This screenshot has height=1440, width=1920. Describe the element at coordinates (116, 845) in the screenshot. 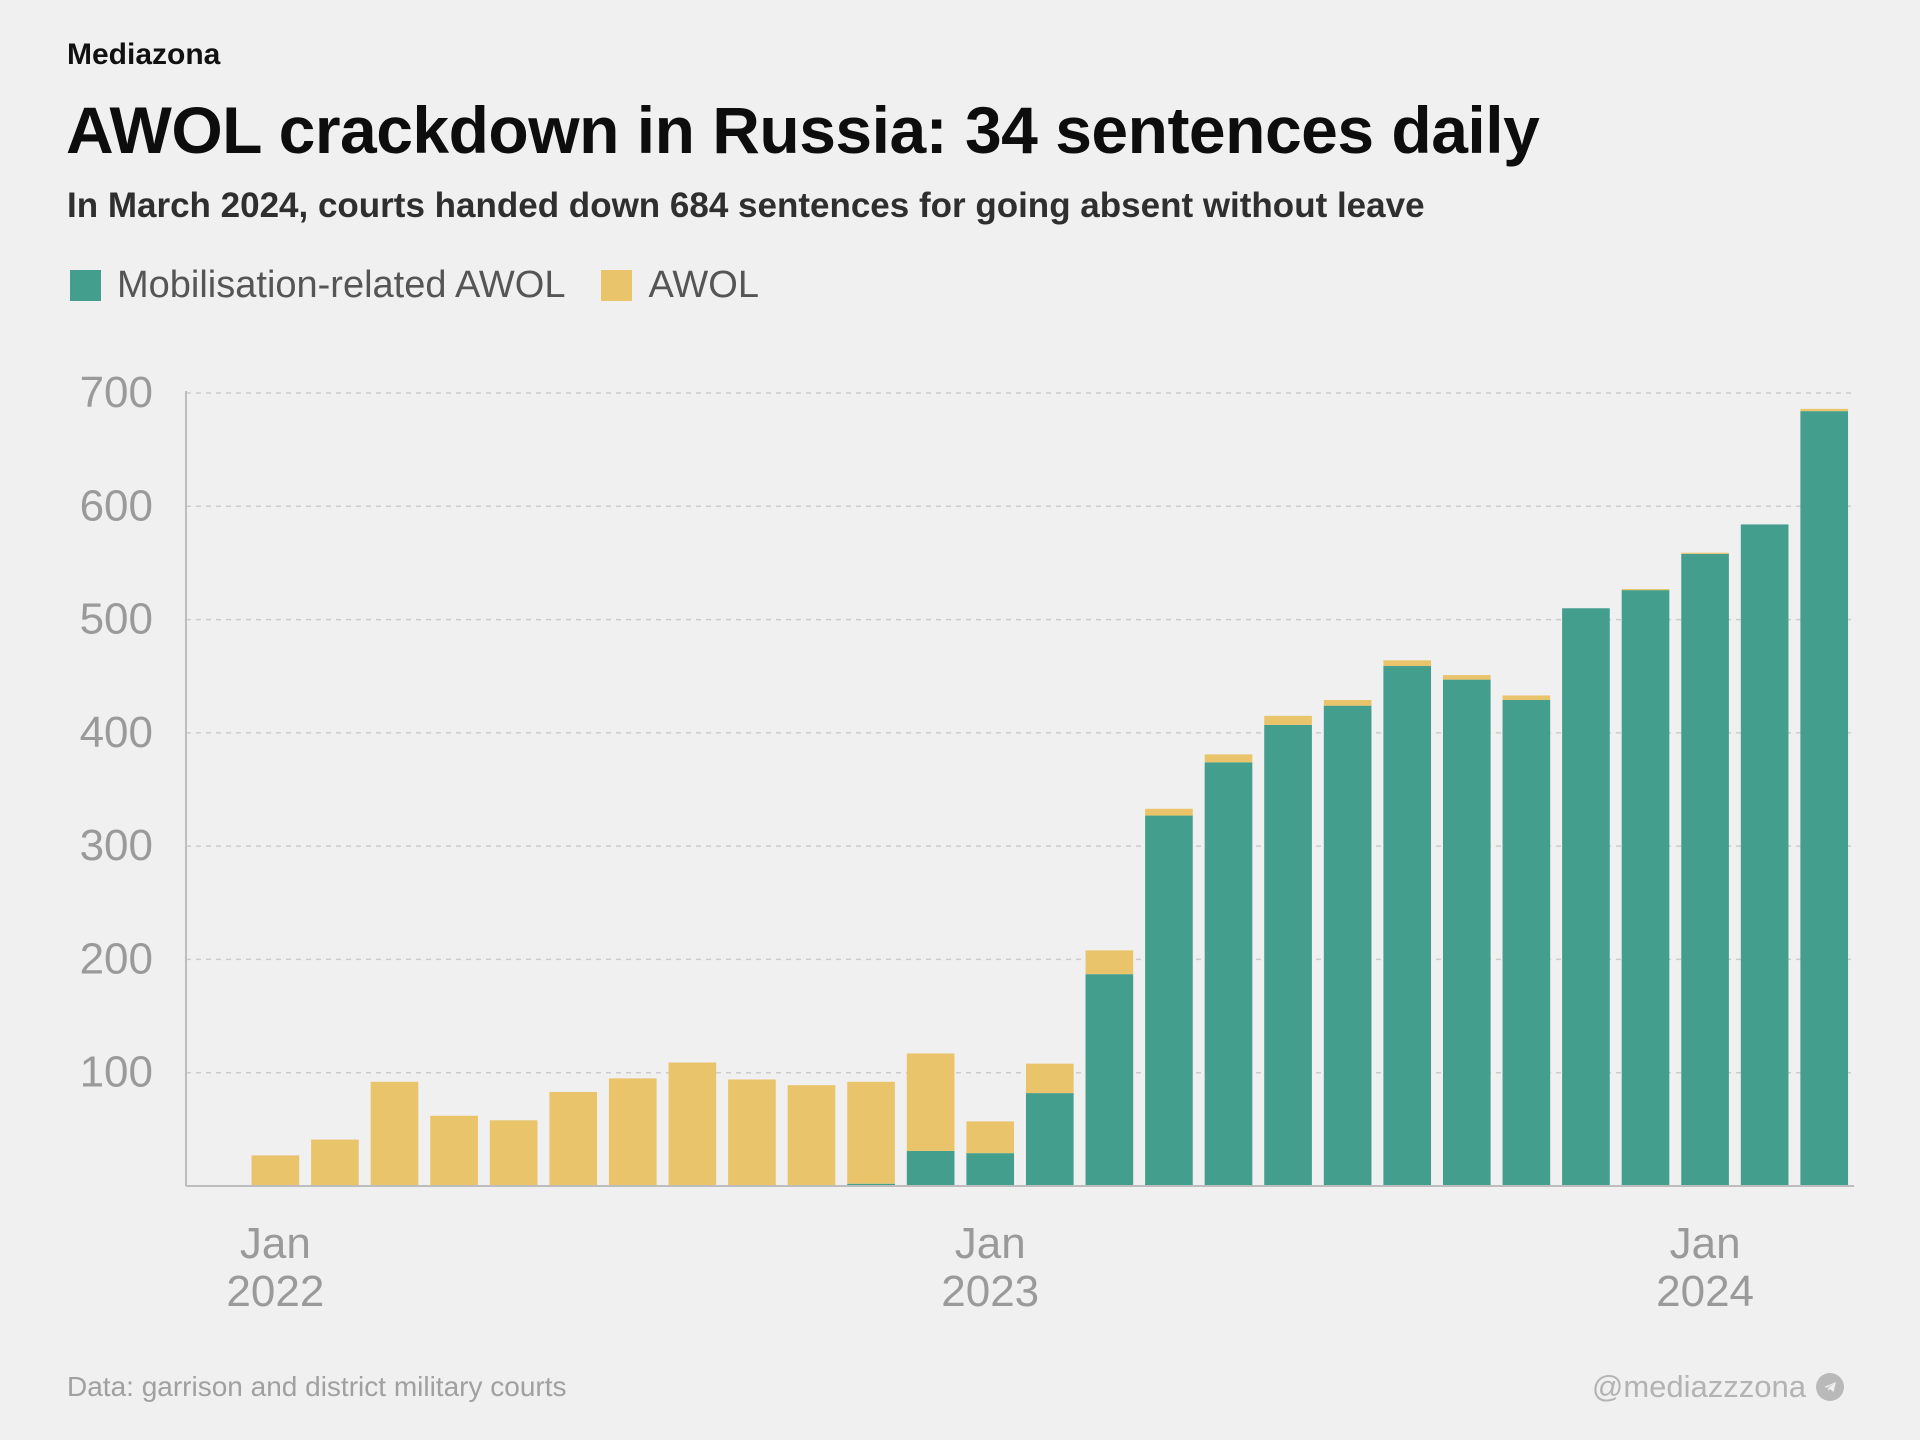

I see `y-tick-label-300: 300` at that location.